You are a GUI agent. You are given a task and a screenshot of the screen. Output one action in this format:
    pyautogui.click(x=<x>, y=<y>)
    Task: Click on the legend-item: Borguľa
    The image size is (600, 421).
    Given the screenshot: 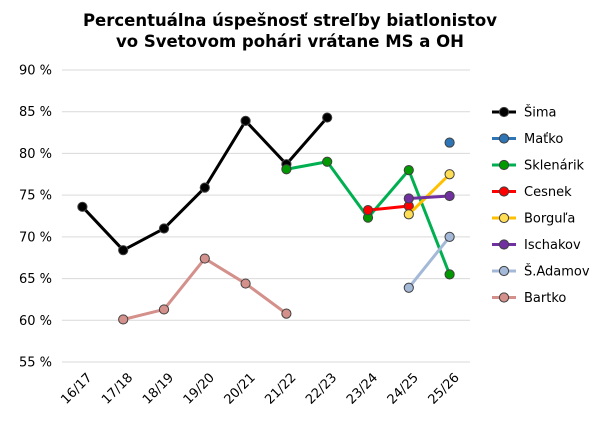 What is the action you would take?
    pyautogui.click(x=533, y=219)
    